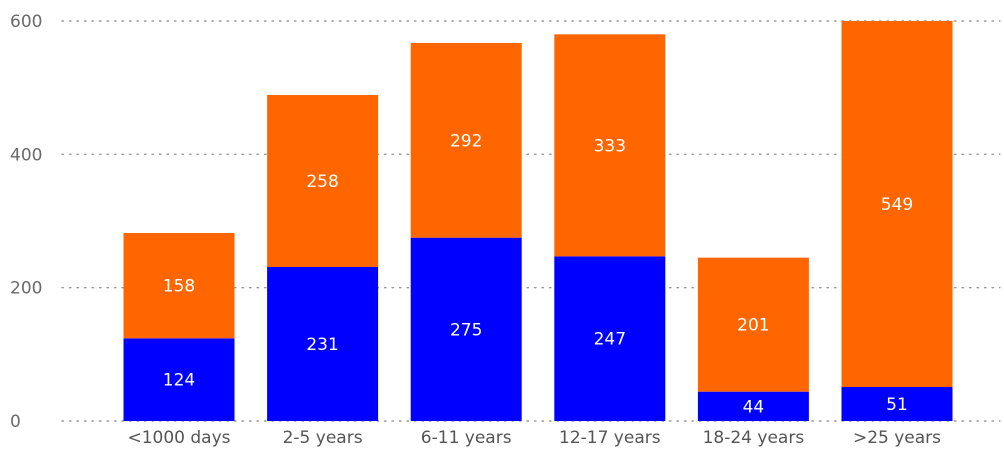 This screenshot has height=474, width=1004. I want to click on y-tick-label: 0, so click(15, 422).